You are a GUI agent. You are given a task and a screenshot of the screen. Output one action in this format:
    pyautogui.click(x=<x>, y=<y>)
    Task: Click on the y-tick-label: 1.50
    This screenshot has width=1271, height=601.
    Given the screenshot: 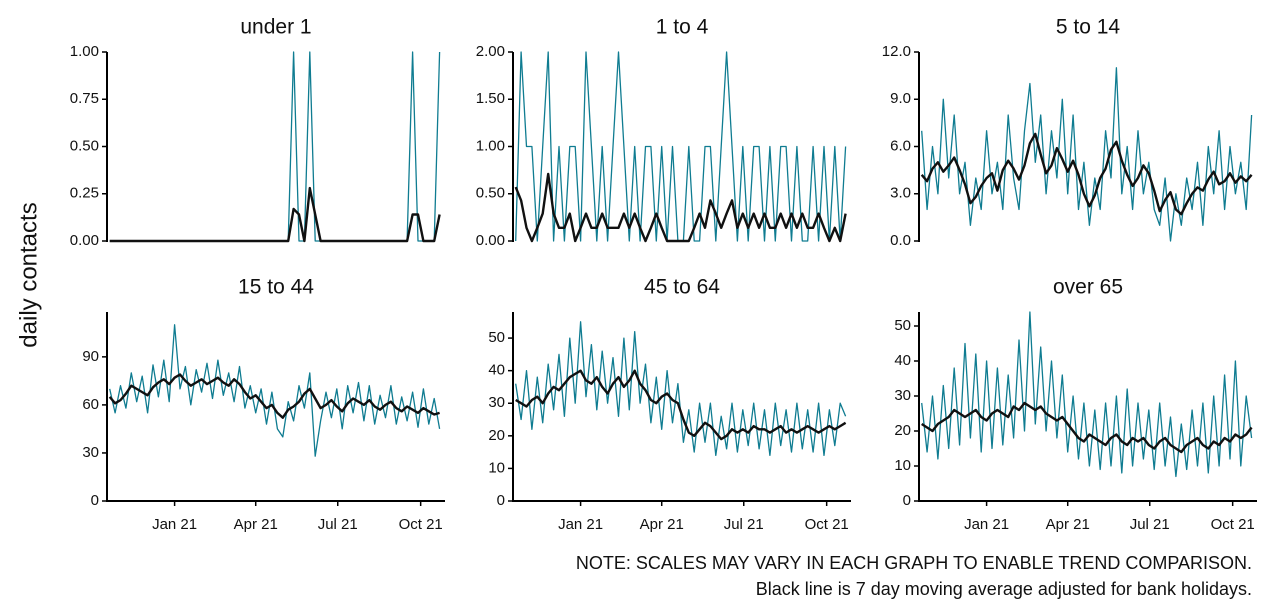 What is the action you would take?
    pyautogui.click(x=490, y=98)
    